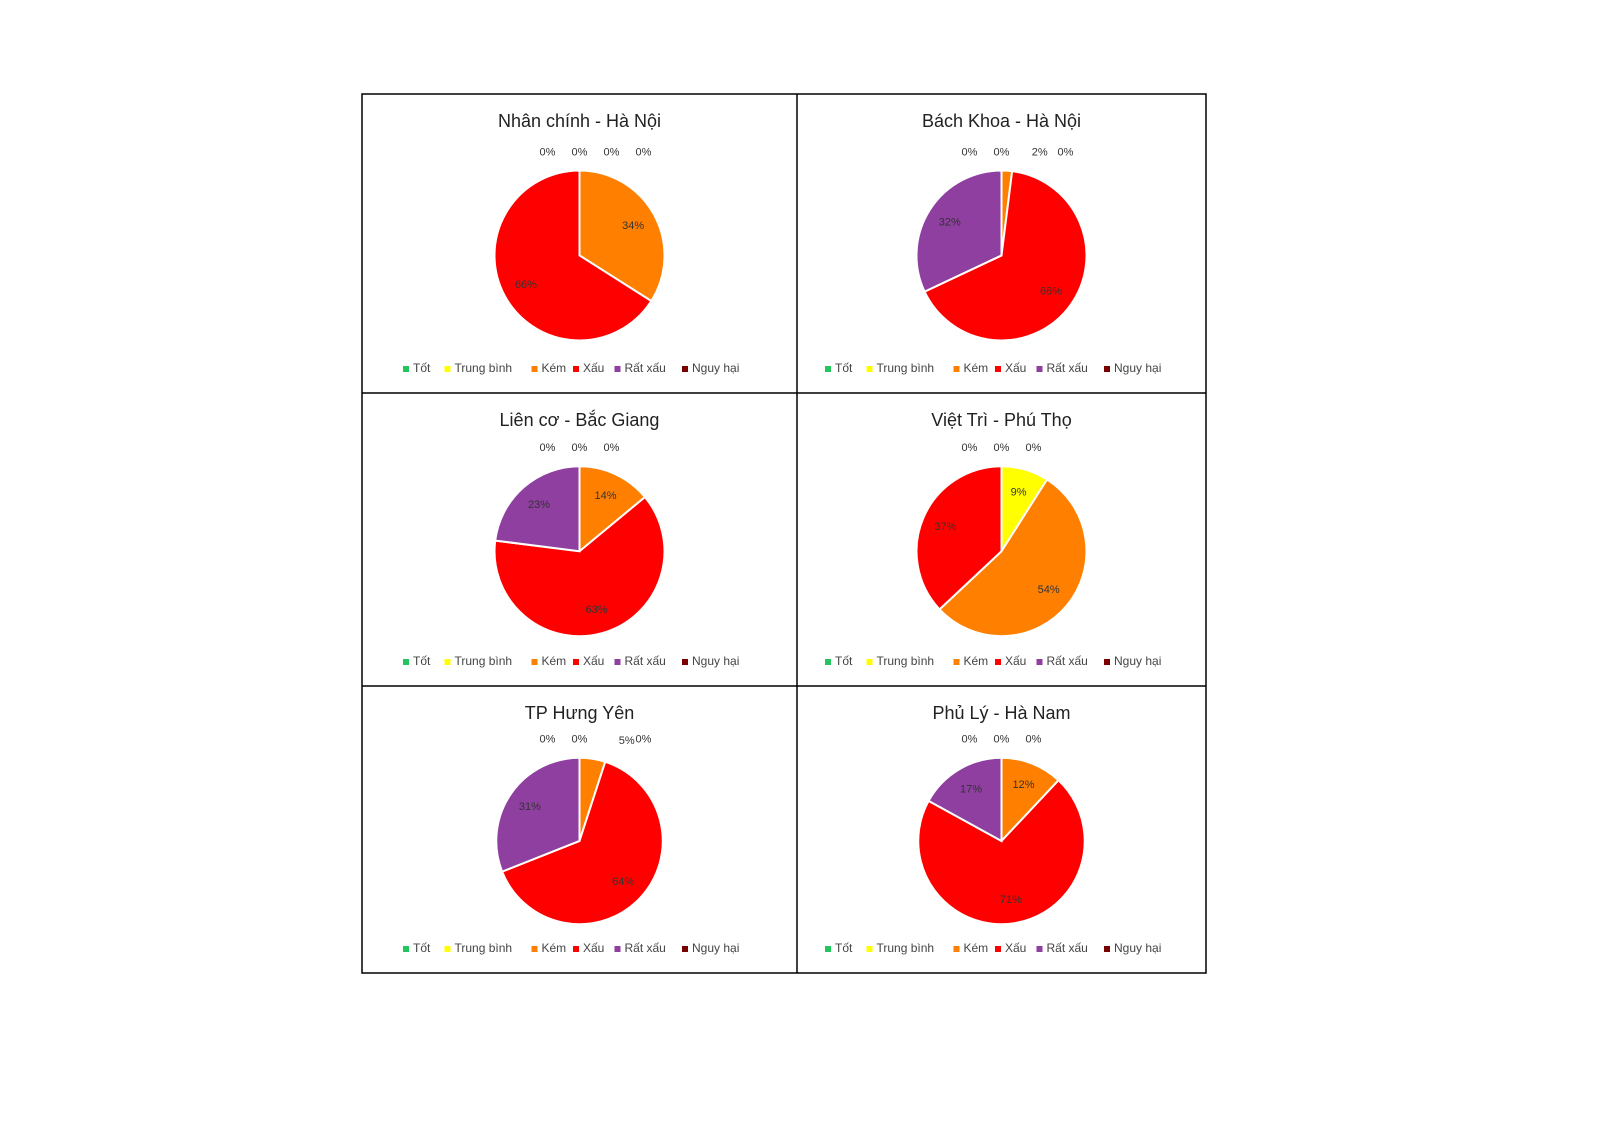 This screenshot has width=1600, height=1137. I want to click on data-label: 34%, so click(633, 226).